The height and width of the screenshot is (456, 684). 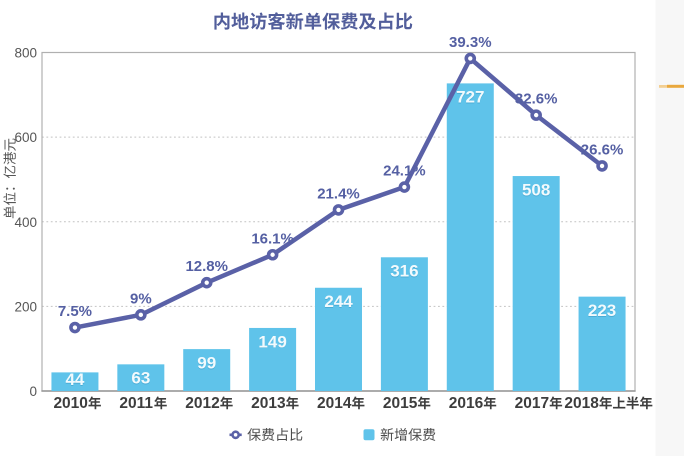 I want to click on svg-text: 2013, so click(x=268, y=403).